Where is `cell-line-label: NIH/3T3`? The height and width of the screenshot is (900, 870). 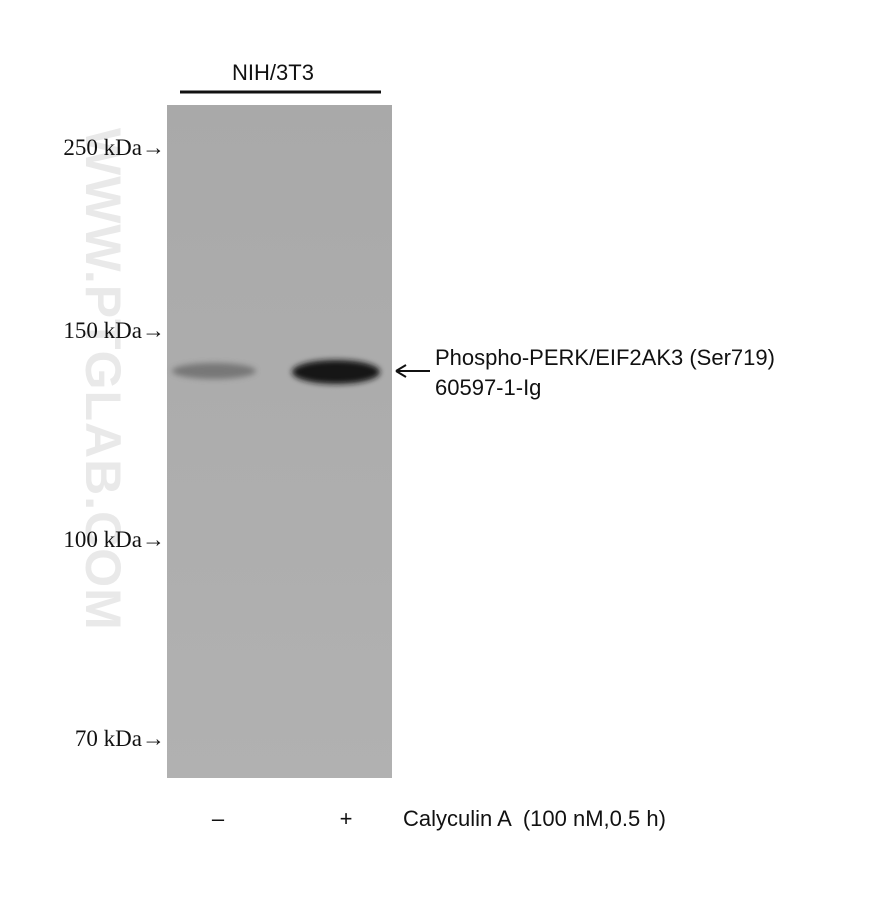 cell-line-label: NIH/3T3 is located at coordinates (273, 72).